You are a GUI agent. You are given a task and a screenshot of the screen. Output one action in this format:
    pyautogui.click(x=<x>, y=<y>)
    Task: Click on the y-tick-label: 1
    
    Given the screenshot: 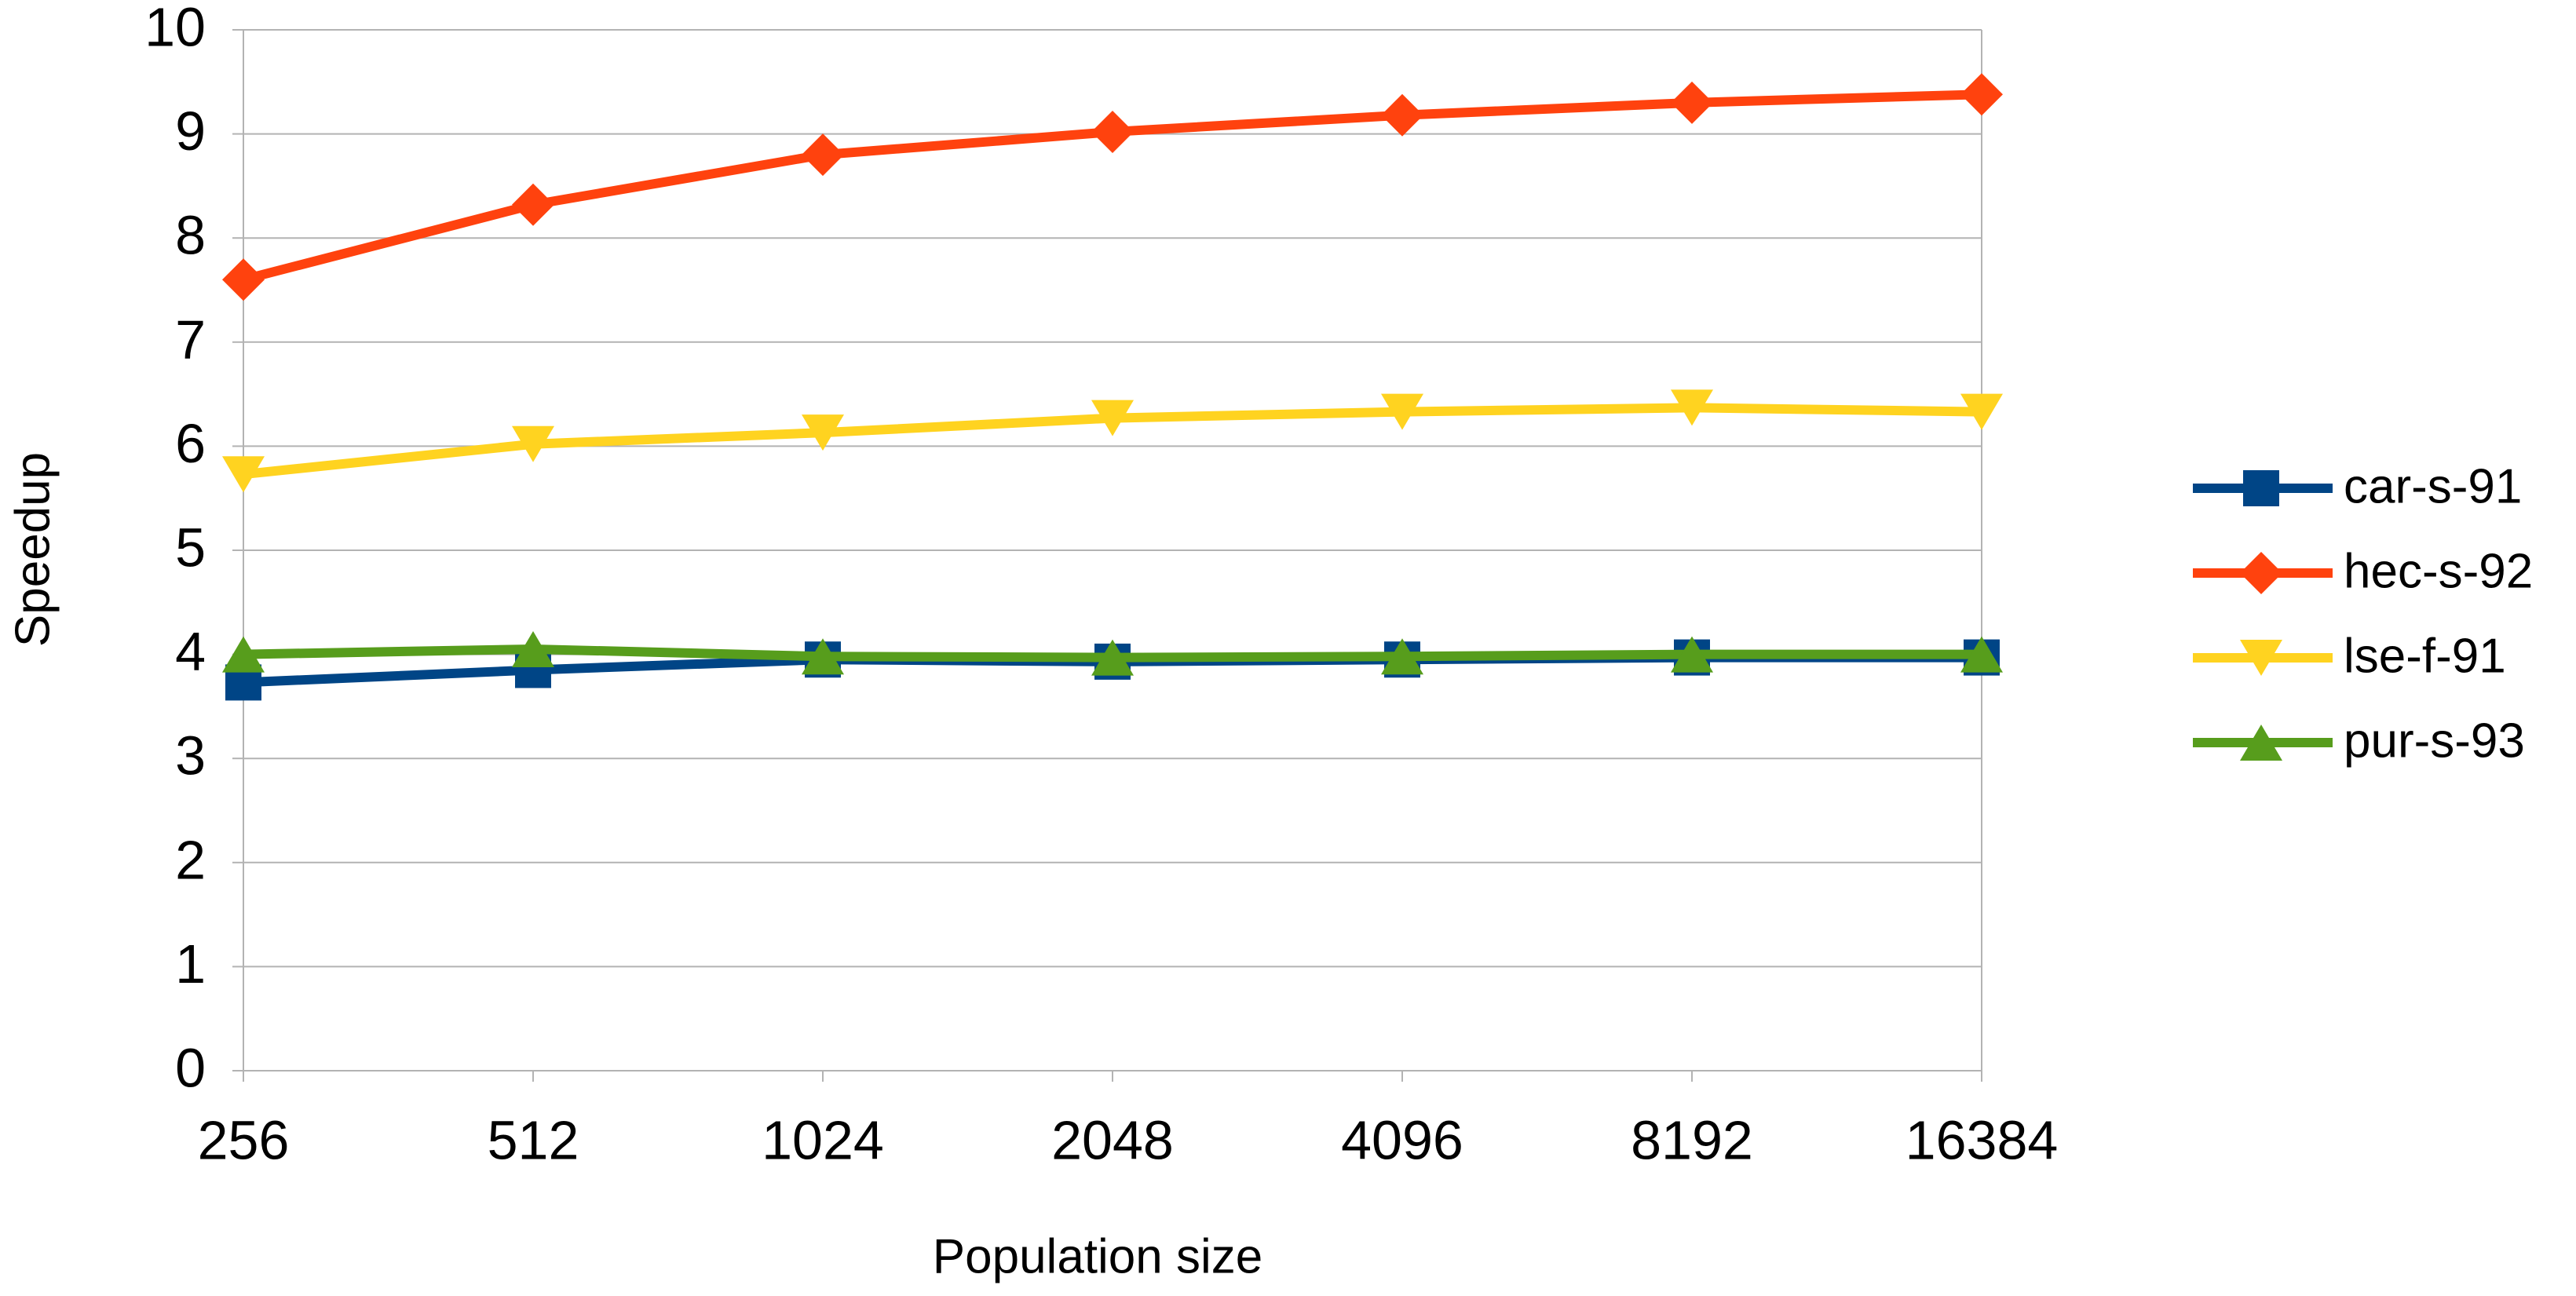 What is the action you would take?
    pyautogui.click(x=190, y=964)
    